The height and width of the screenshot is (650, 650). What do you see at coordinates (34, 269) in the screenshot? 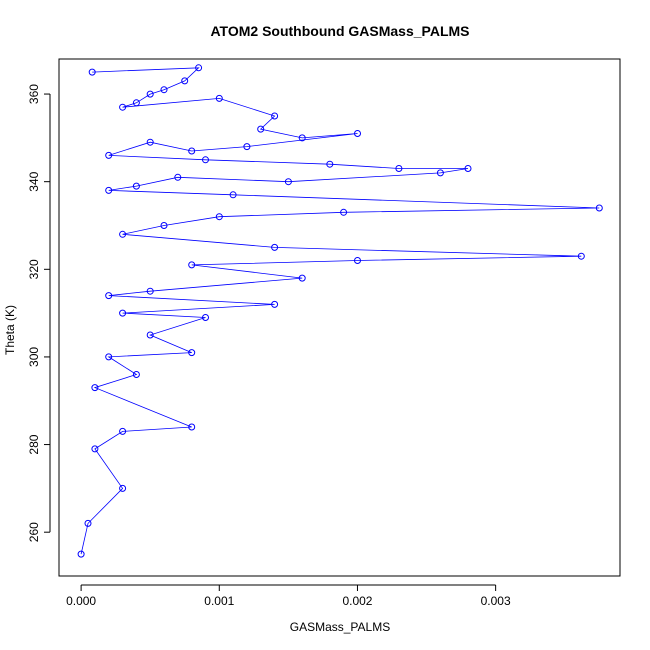
I see `y-tick-label: 320` at bounding box center [34, 269].